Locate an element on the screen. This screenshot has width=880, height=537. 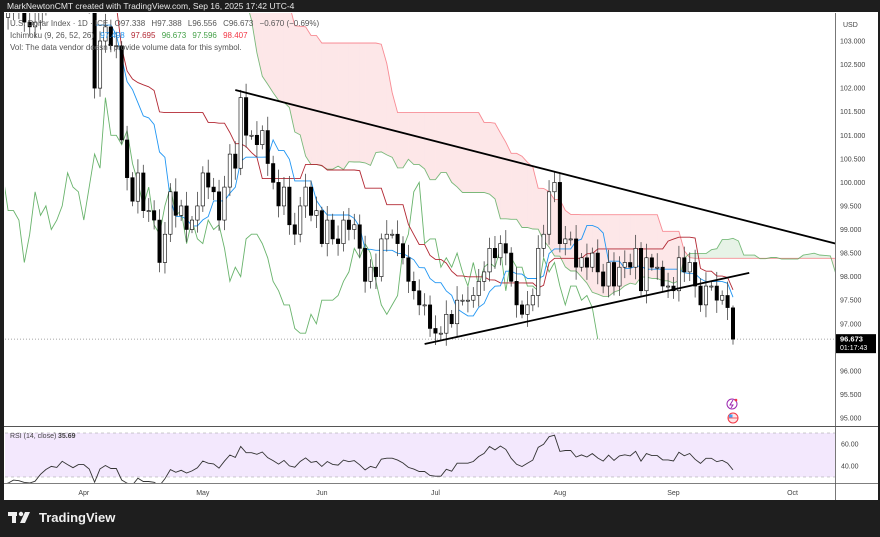
price-axis-label: 102.000 is located at coordinates (852, 89).